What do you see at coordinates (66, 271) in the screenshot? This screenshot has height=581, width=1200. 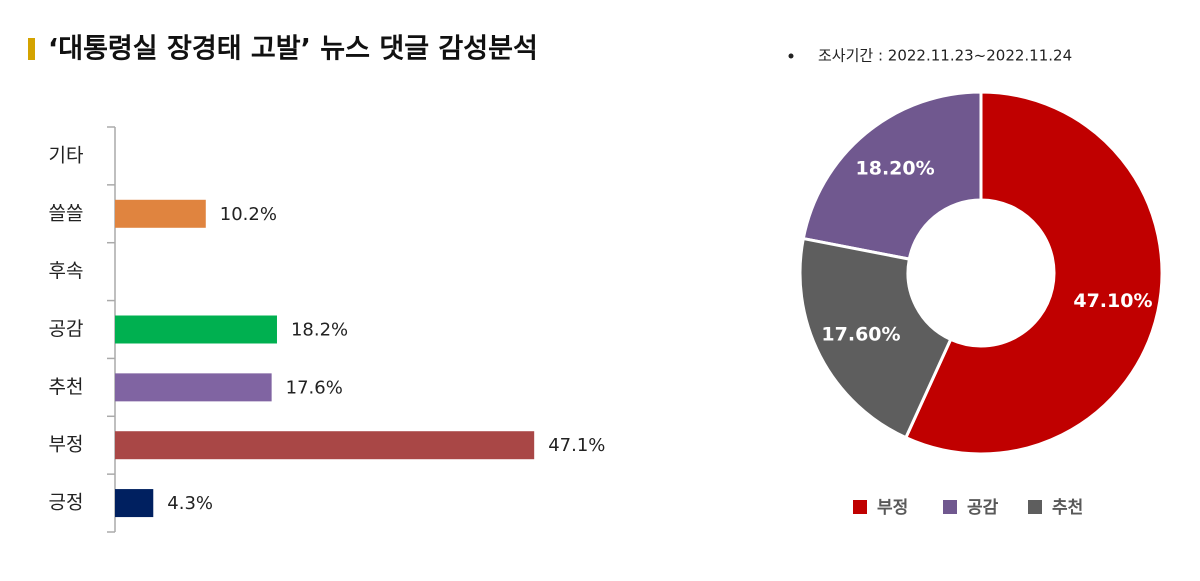 I see `category-label: 후속` at bounding box center [66, 271].